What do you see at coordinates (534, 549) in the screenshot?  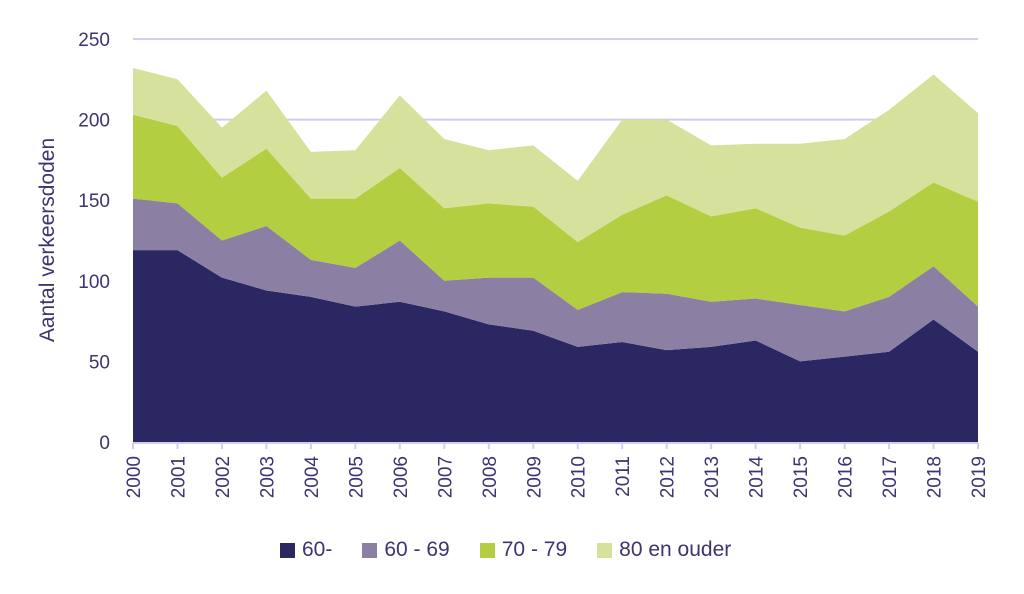 I see `legend-label: 70 - 79` at bounding box center [534, 549].